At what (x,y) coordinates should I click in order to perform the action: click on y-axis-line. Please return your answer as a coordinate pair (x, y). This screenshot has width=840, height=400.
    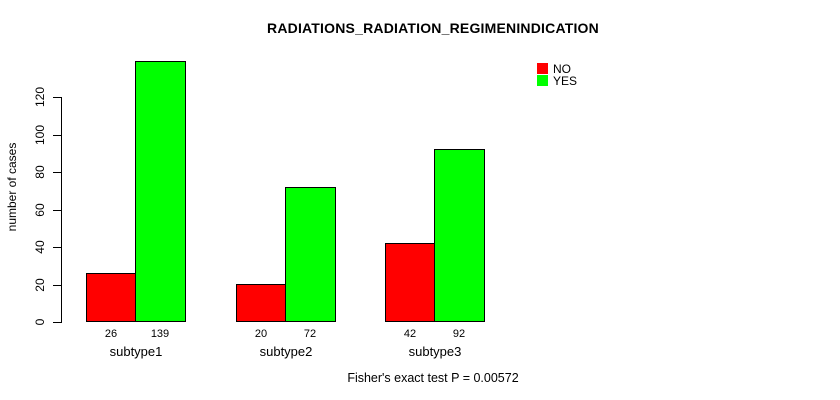
    Looking at the image, I should click on (61, 210).